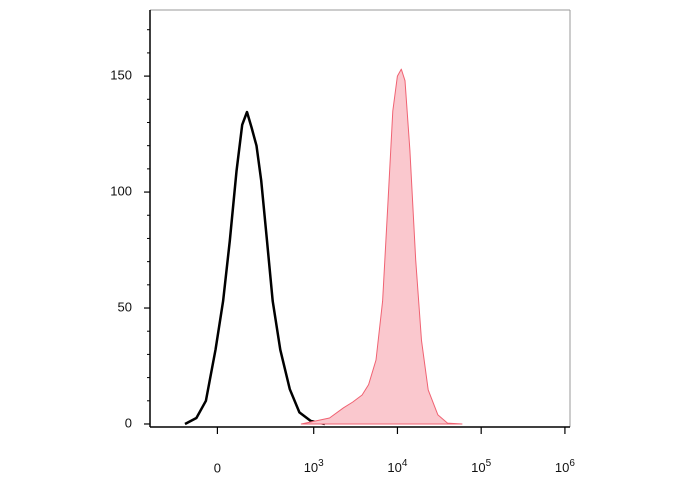 This screenshot has height=490, width=688. Describe the element at coordinates (489, 463) in the screenshot. I see `x-tick-exponent: 5` at that location.